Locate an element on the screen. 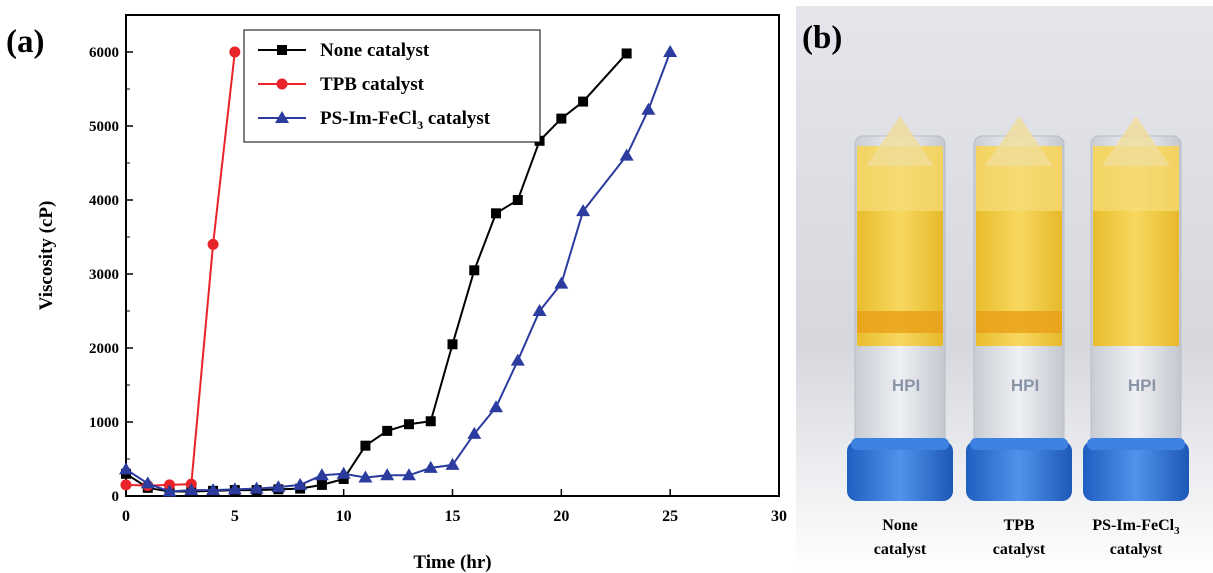 Image resolution: width=1213 pixels, height=573 pixels. vial-label-2-line2: catalyst is located at coordinates (1136, 549).